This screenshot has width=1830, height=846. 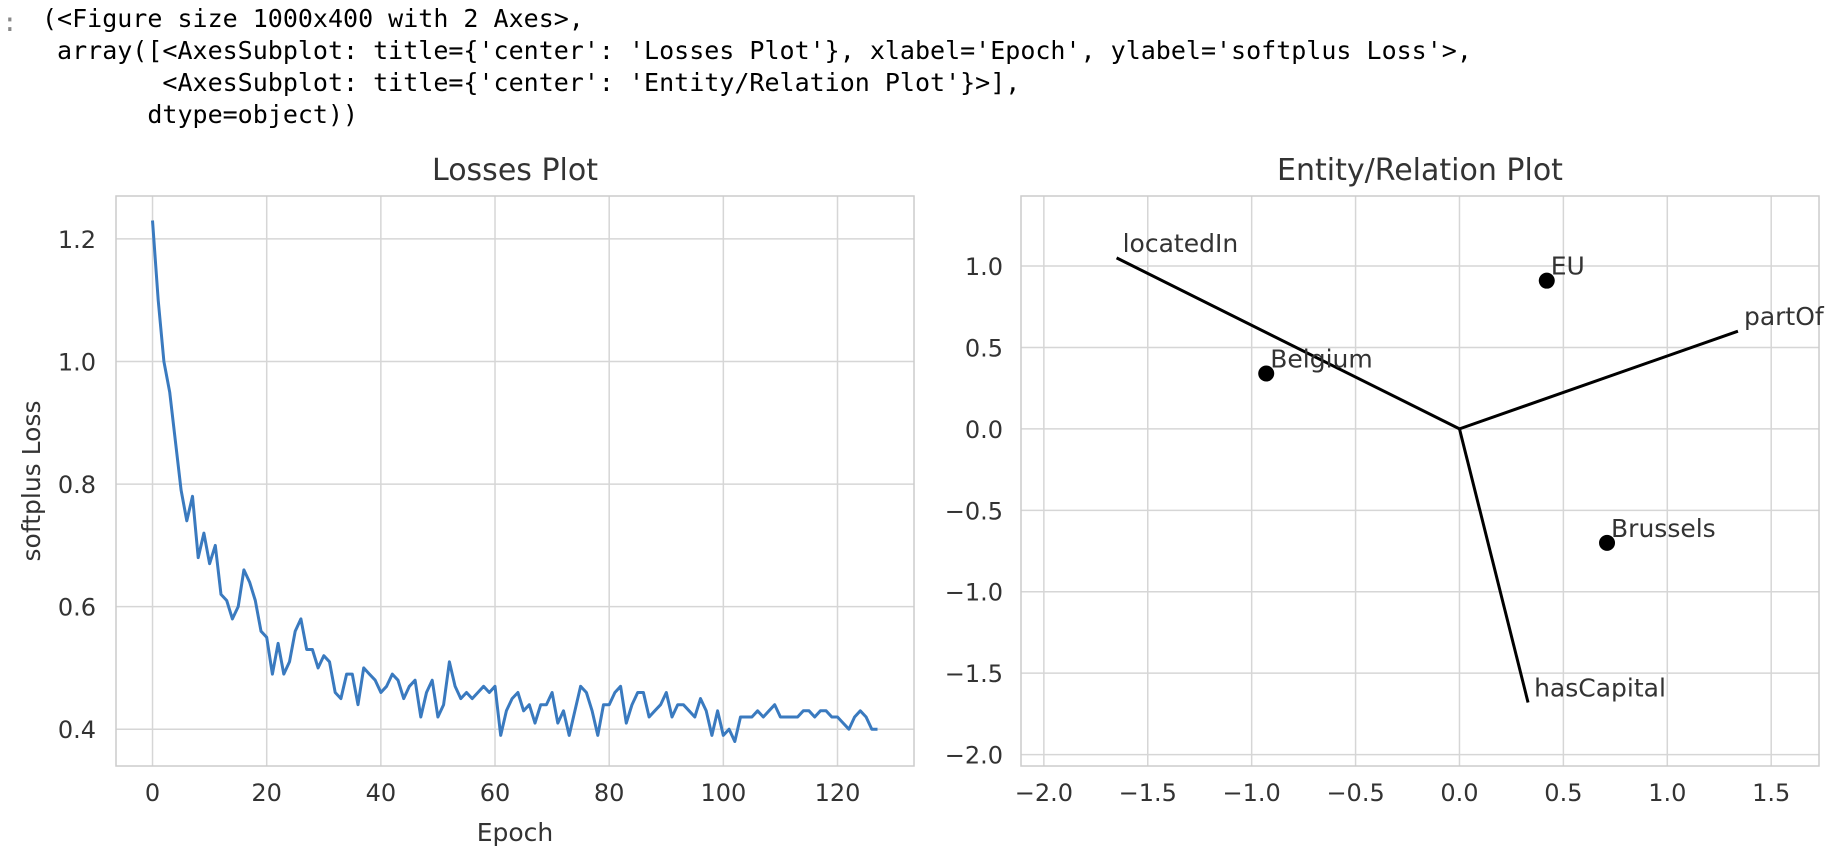 I want to click on entity-relation-plot-x-tick-label: −1.0, so click(x=1252, y=793).